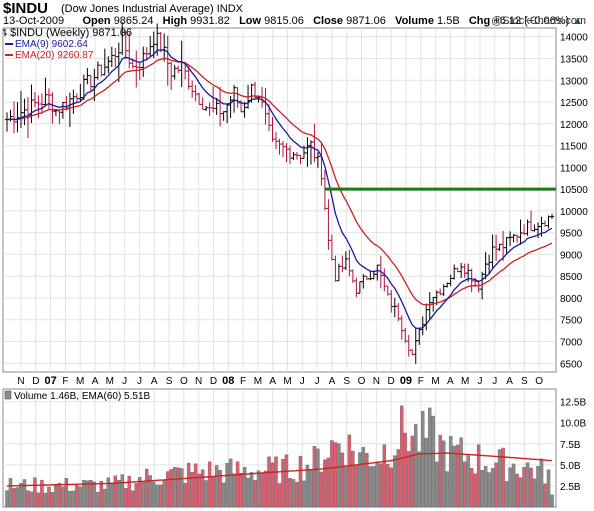 The height and width of the screenshot is (511, 594). Describe the element at coordinates (133, 21) in the screenshot. I see `open-value: 9865.24` at that location.